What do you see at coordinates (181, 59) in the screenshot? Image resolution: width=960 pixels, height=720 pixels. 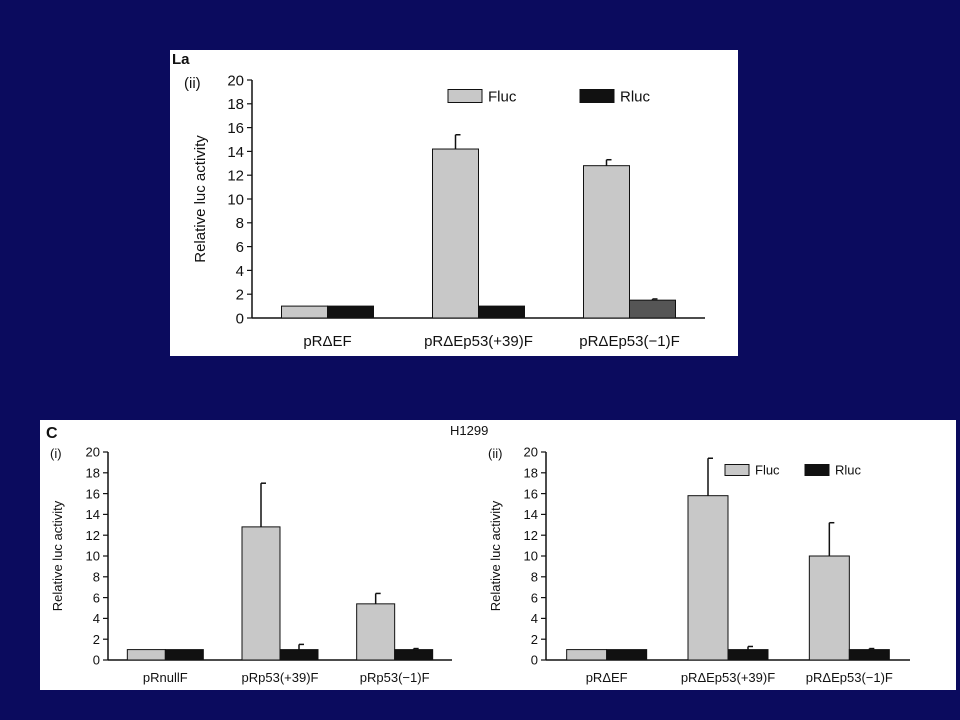 I see `panel-label: La` at bounding box center [181, 59].